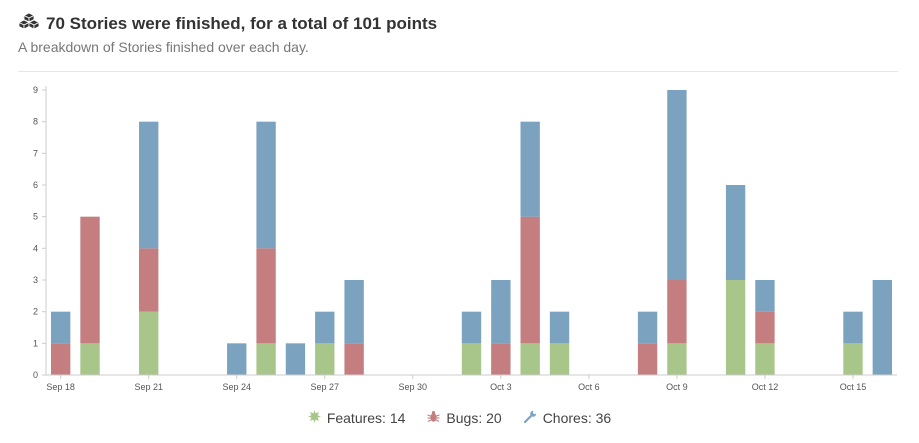 The height and width of the screenshot is (443, 919). What do you see at coordinates (434, 418) in the screenshot?
I see `bug-icon` at bounding box center [434, 418].